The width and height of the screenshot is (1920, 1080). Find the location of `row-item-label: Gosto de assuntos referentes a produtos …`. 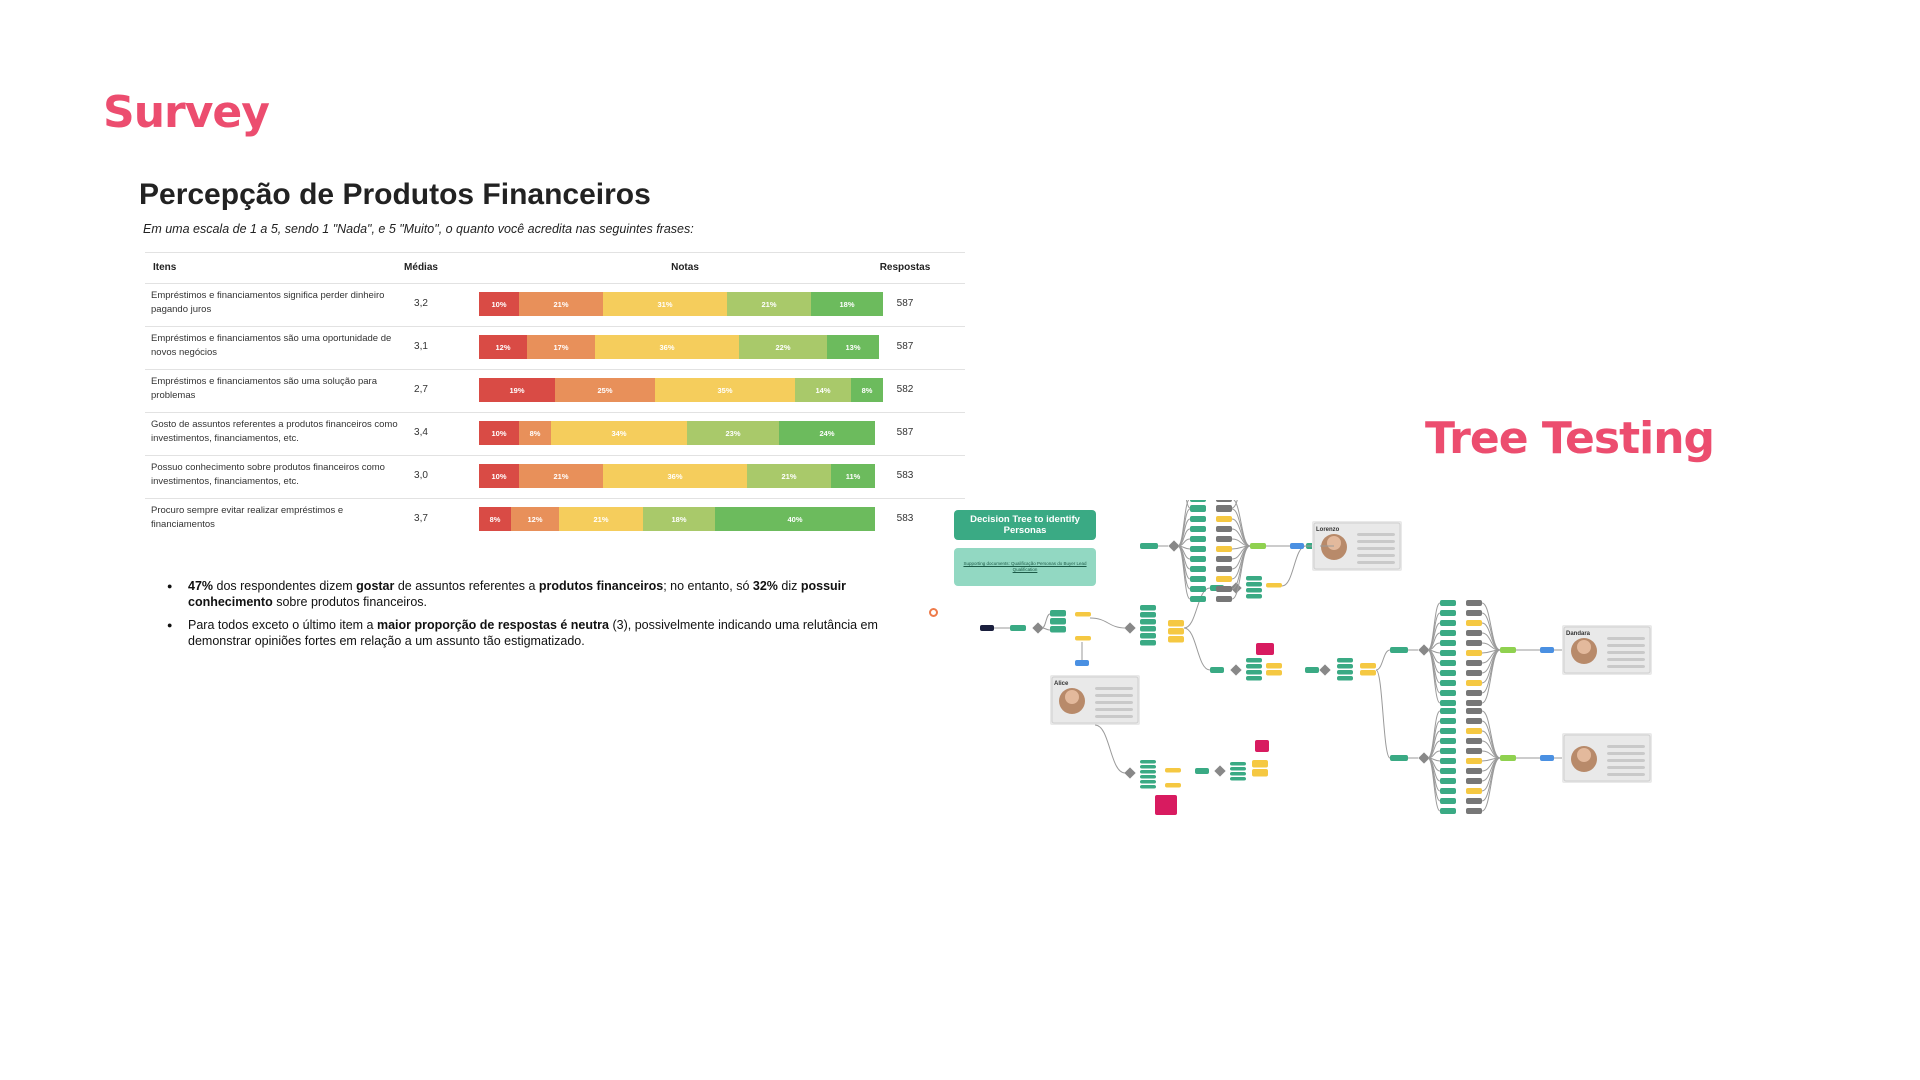

row-item-label: Gosto de assuntos referentes a produtos … is located at coordinates (274, 431).